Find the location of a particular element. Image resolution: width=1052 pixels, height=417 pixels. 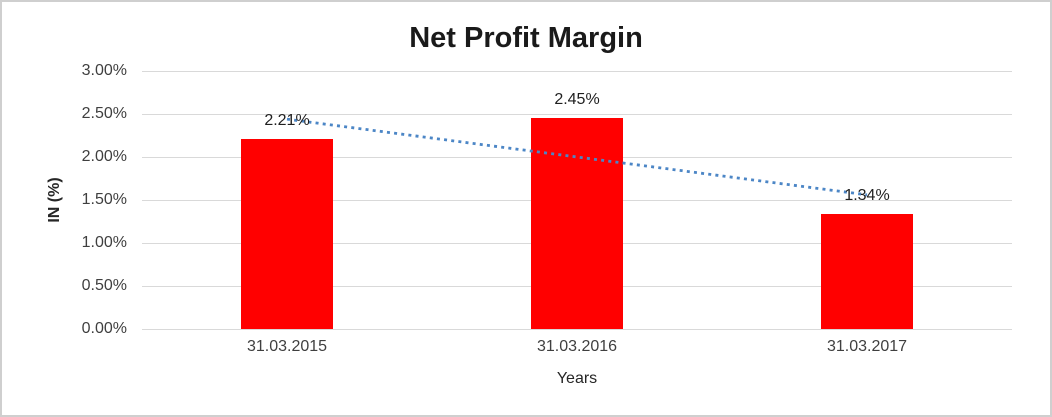

x-tick-label: 31.03.2016 is located at coordinates (577, 346).